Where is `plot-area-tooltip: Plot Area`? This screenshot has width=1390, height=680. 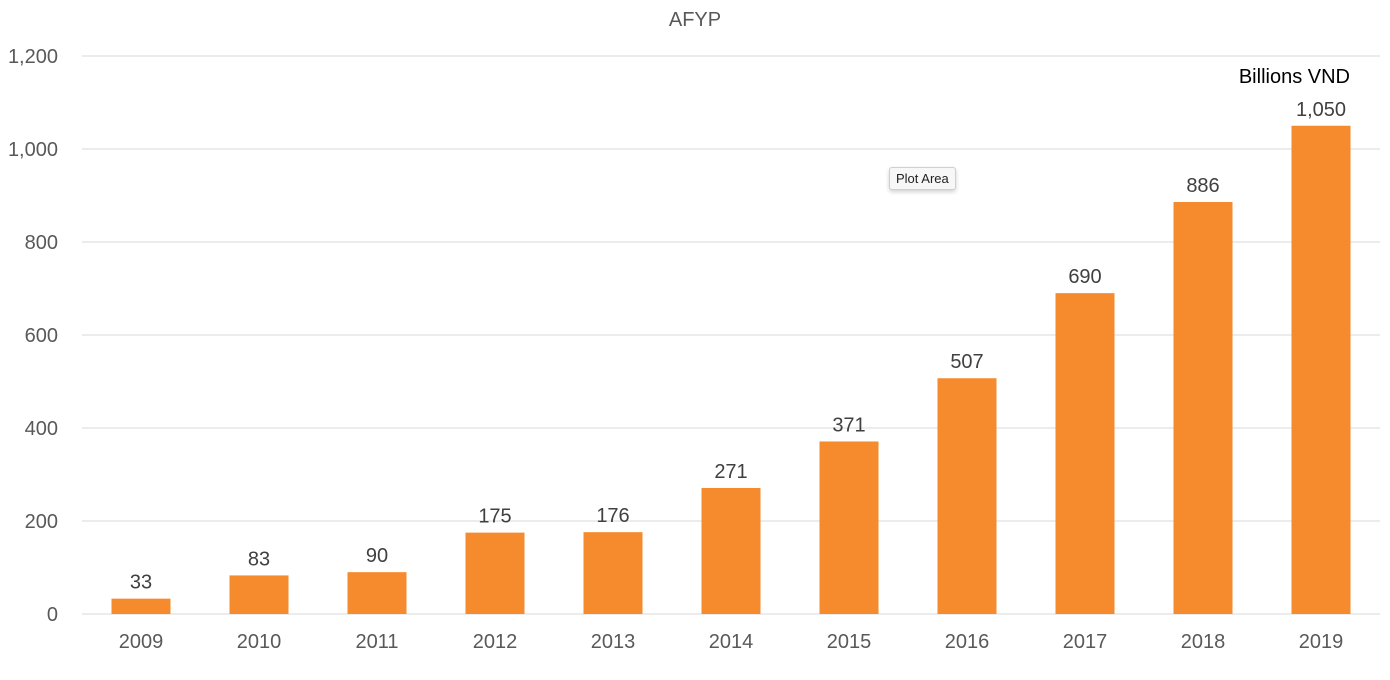
plot-area-tooltip: Plot Area is located at coordinates (922, 178).